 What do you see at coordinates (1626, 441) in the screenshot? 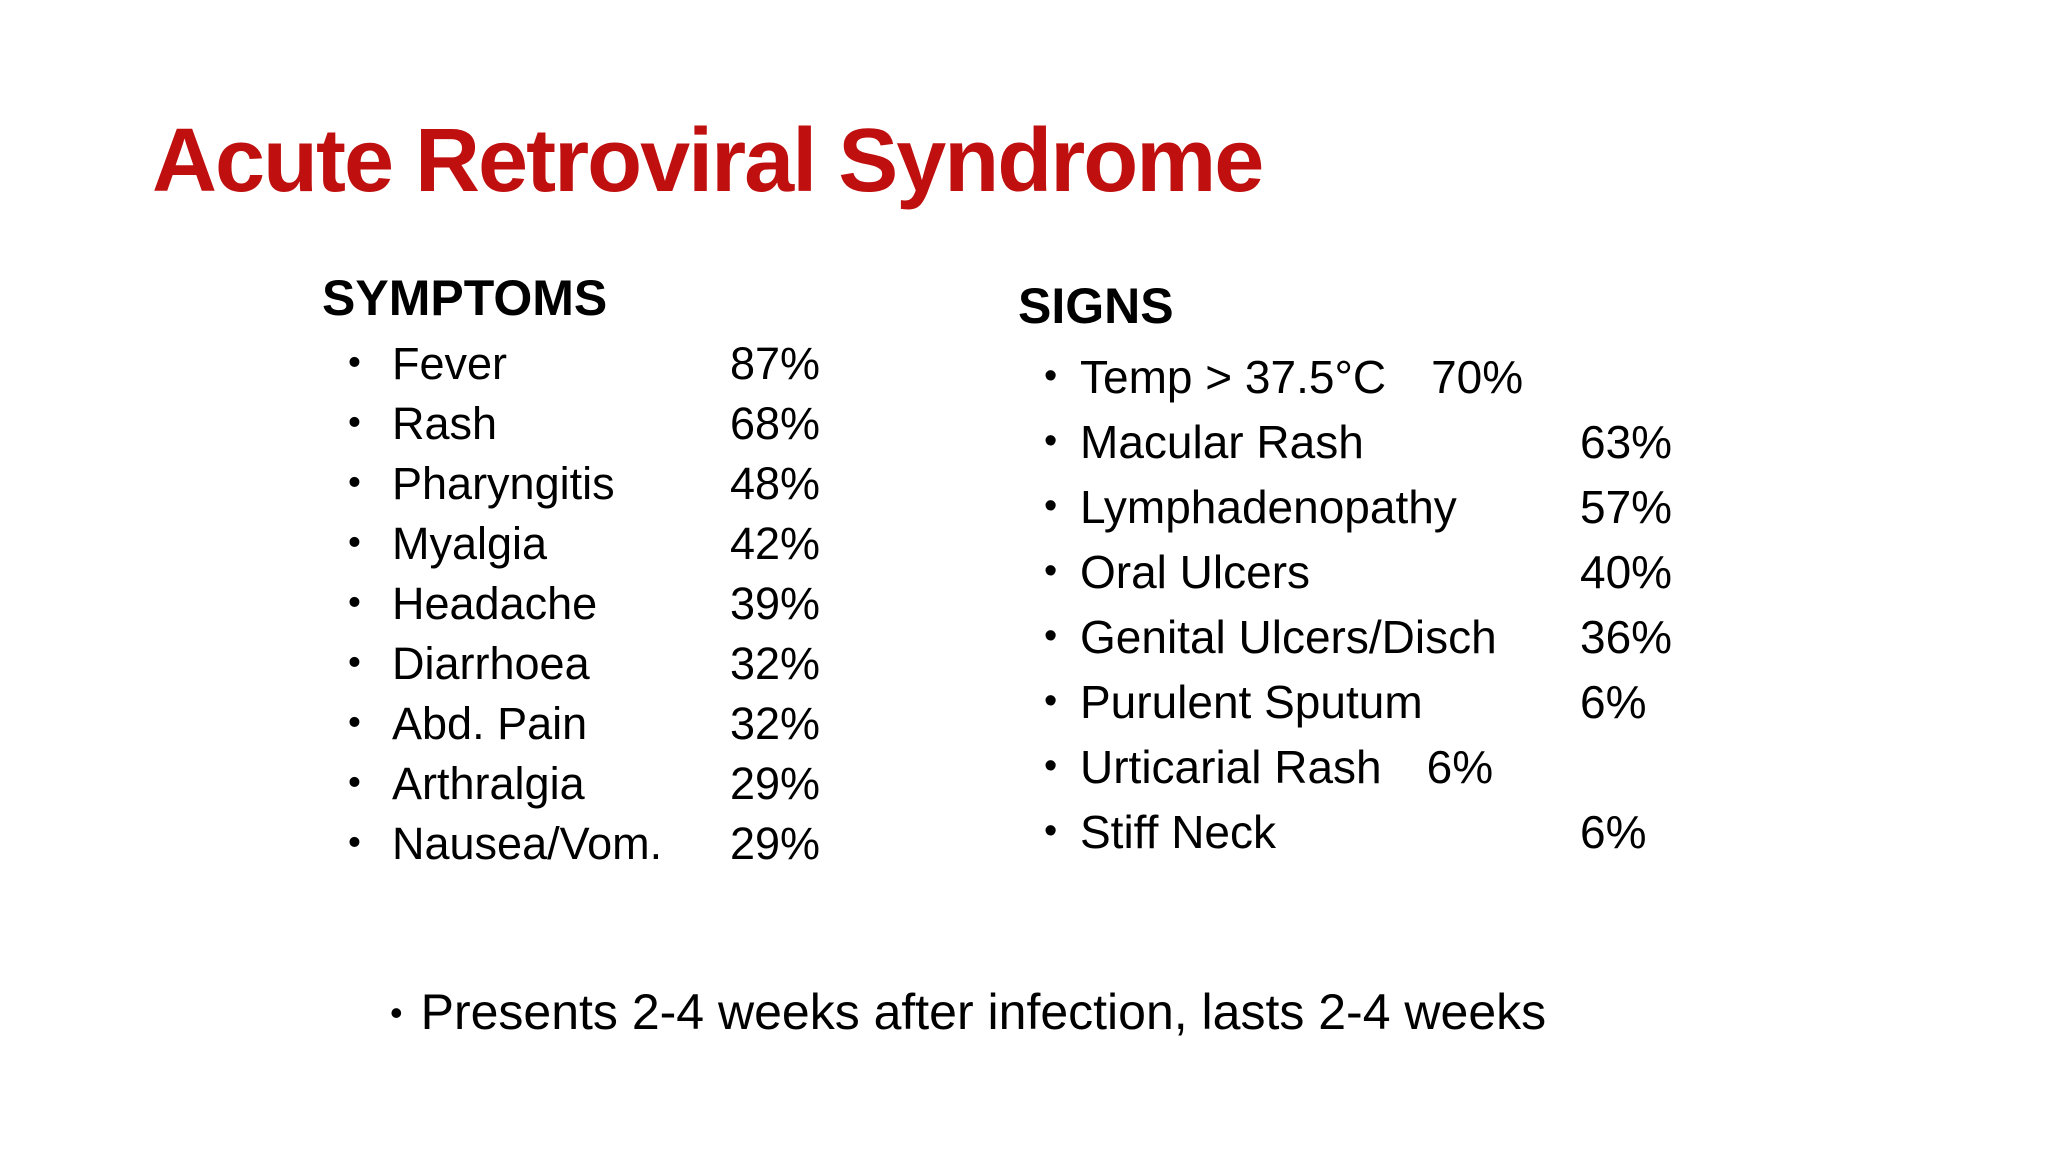
I see `sign-value: 63%` at bounding box center [1626, 441].